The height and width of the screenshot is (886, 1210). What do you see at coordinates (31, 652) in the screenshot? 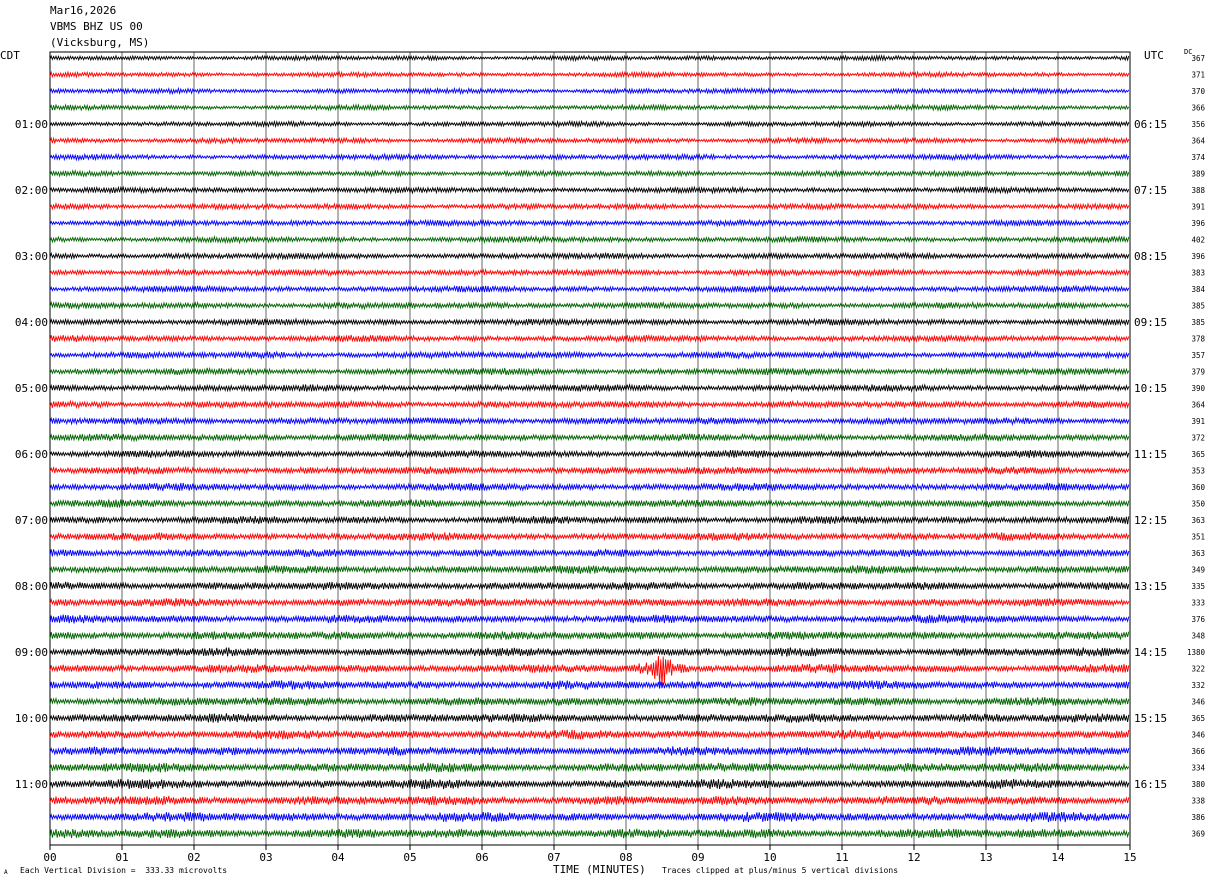
I see `left-hour-label: 09:00` at bounding box center [31, 652].